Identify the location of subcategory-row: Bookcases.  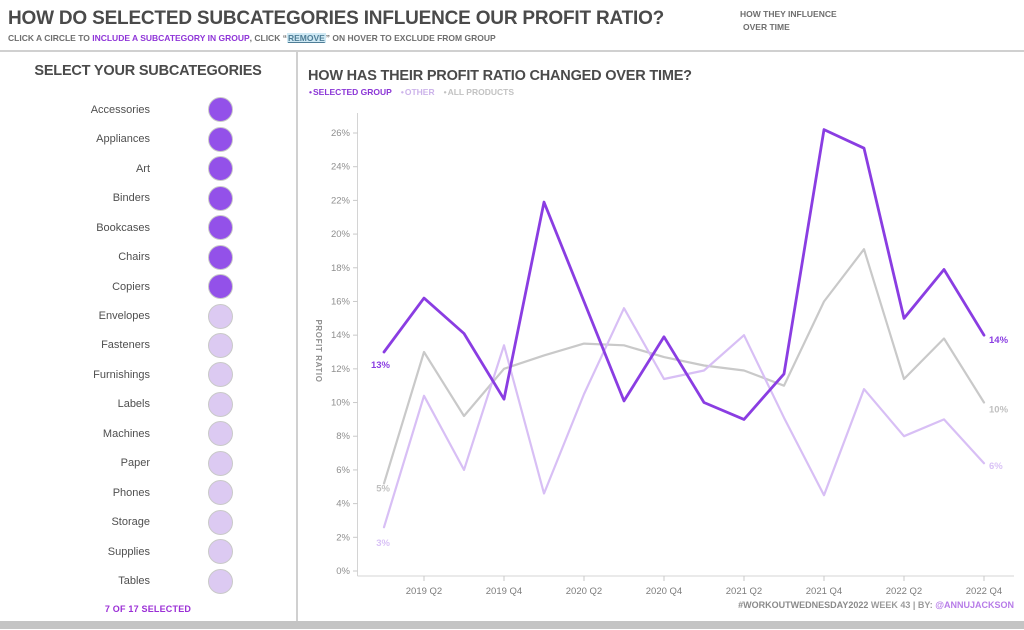
(148, 227).